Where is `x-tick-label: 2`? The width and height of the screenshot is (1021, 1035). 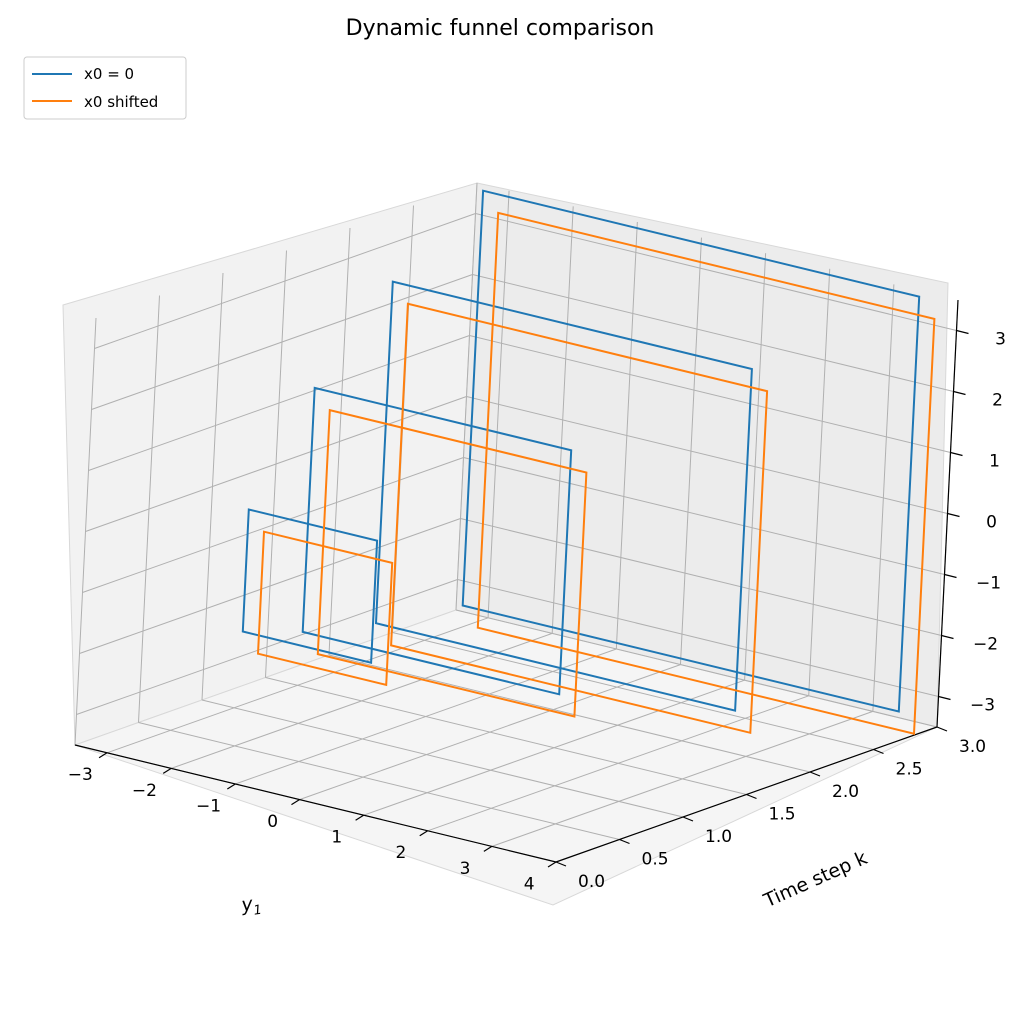 x-tick-label: 2 is located at coordinates (401, 853).